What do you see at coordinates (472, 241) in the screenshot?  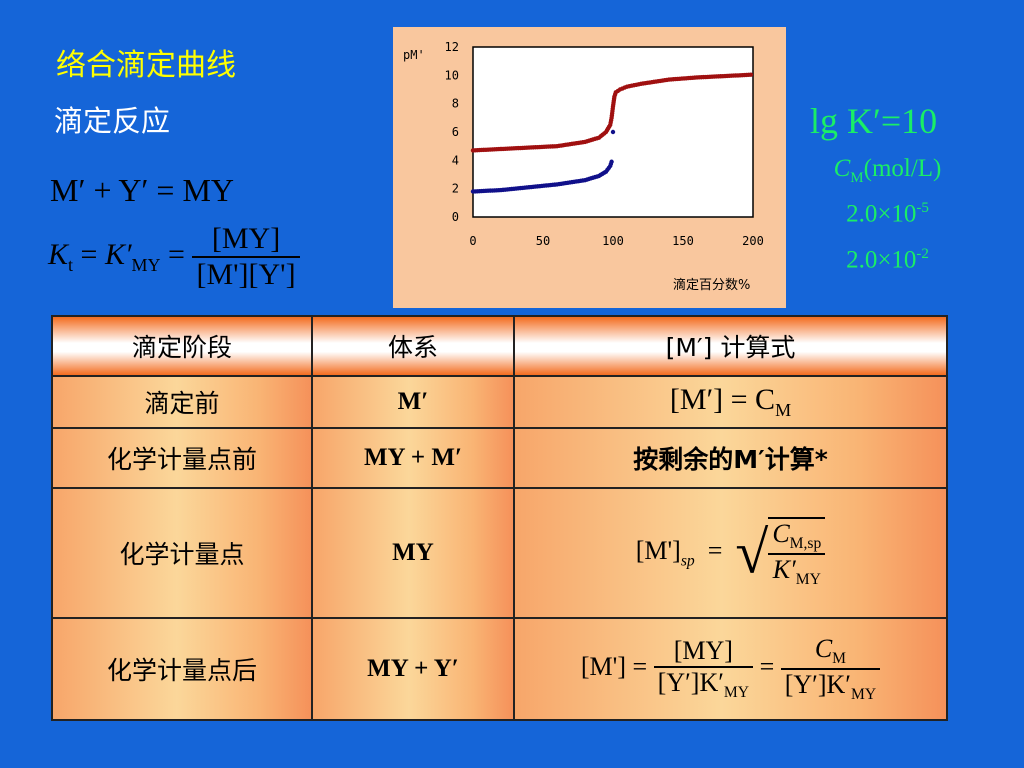 I see `x-tick-label: 0` at bounding box center [472, 241].